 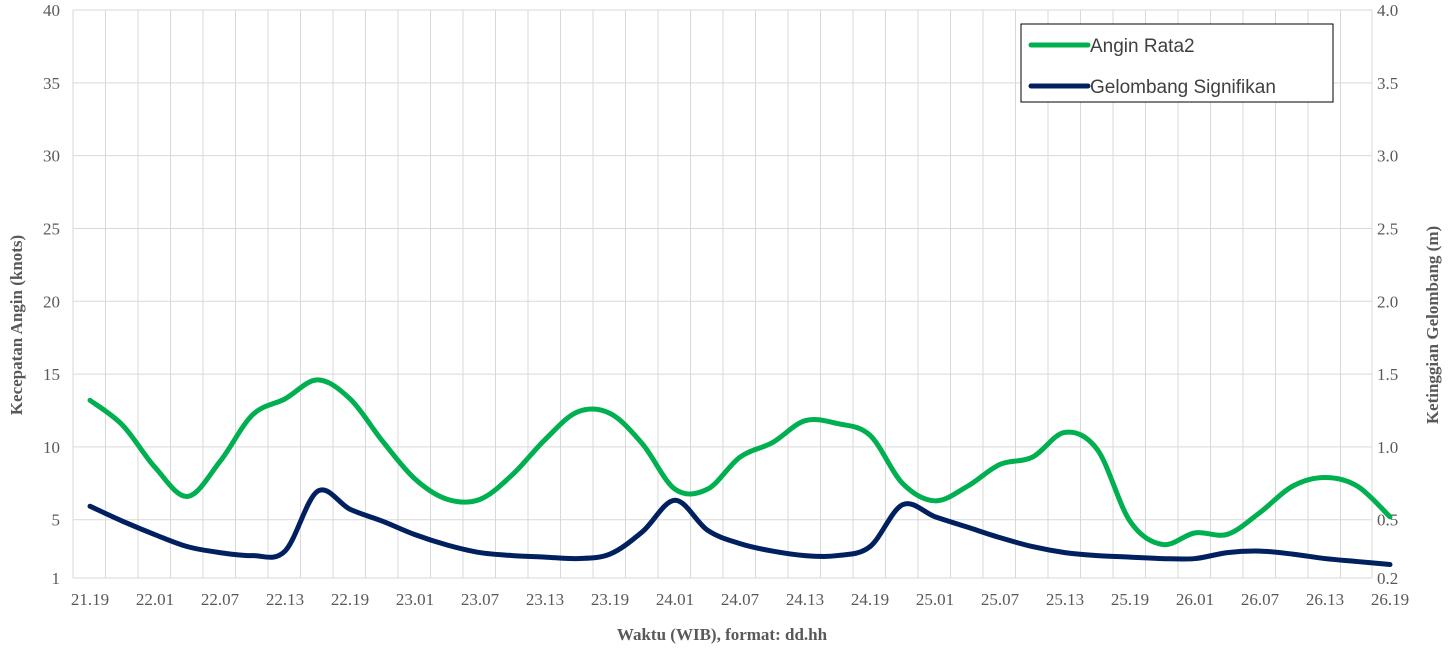 I want to click on x-tick-label: 23.01, so click(x=415, y=599).